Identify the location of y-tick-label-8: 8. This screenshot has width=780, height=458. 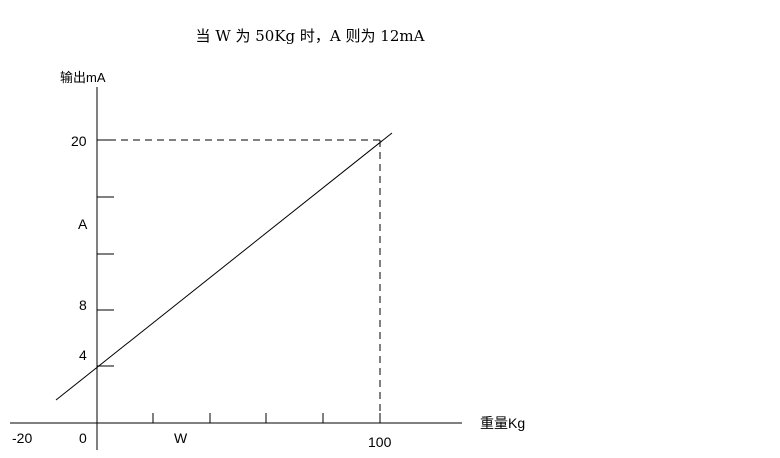
(83, 305).